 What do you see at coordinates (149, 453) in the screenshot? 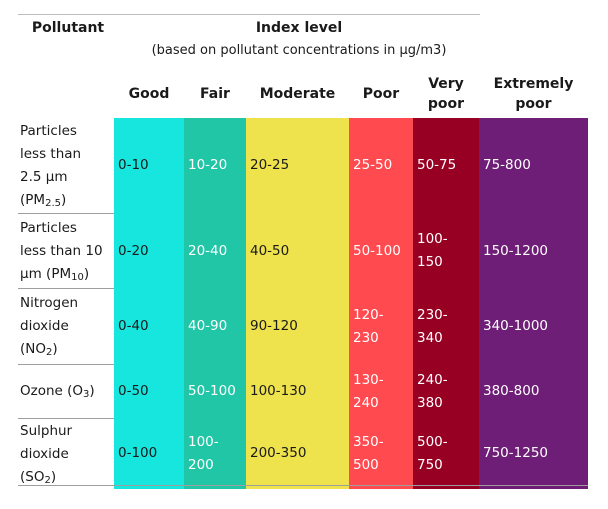
I see `value-cell-good: 0-100` at bounding box center [149, 453].